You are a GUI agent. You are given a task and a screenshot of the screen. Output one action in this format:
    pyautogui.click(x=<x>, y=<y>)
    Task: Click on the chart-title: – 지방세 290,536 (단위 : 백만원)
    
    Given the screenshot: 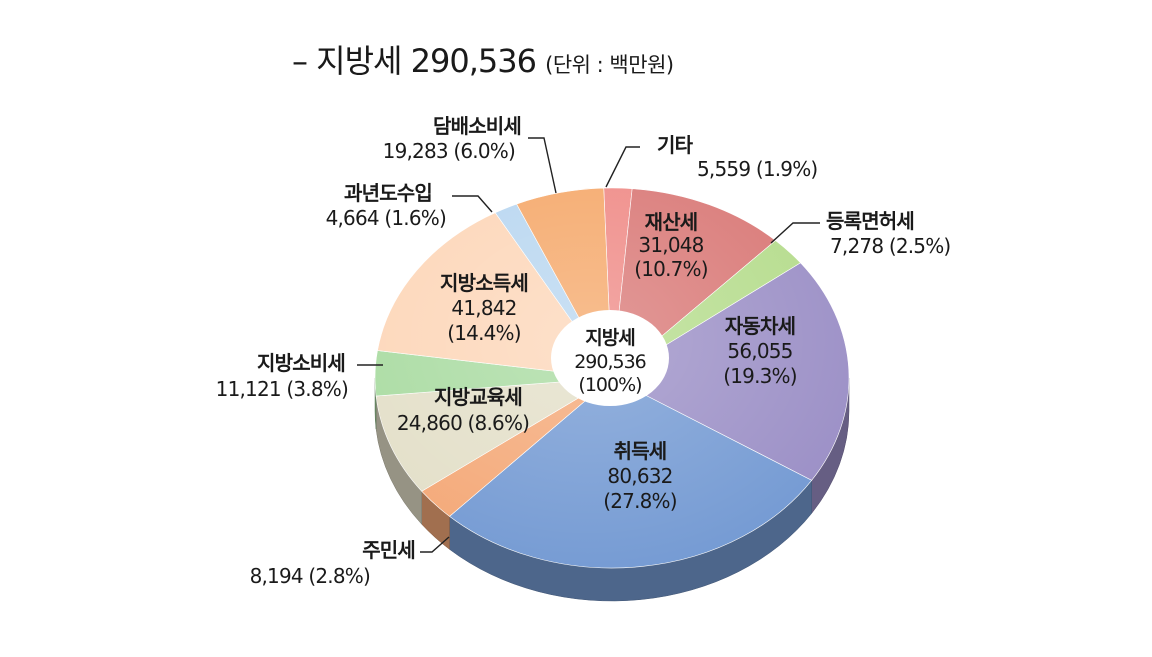 What is the action you would take?
    pyautogui.click(x=483, y=59)
    